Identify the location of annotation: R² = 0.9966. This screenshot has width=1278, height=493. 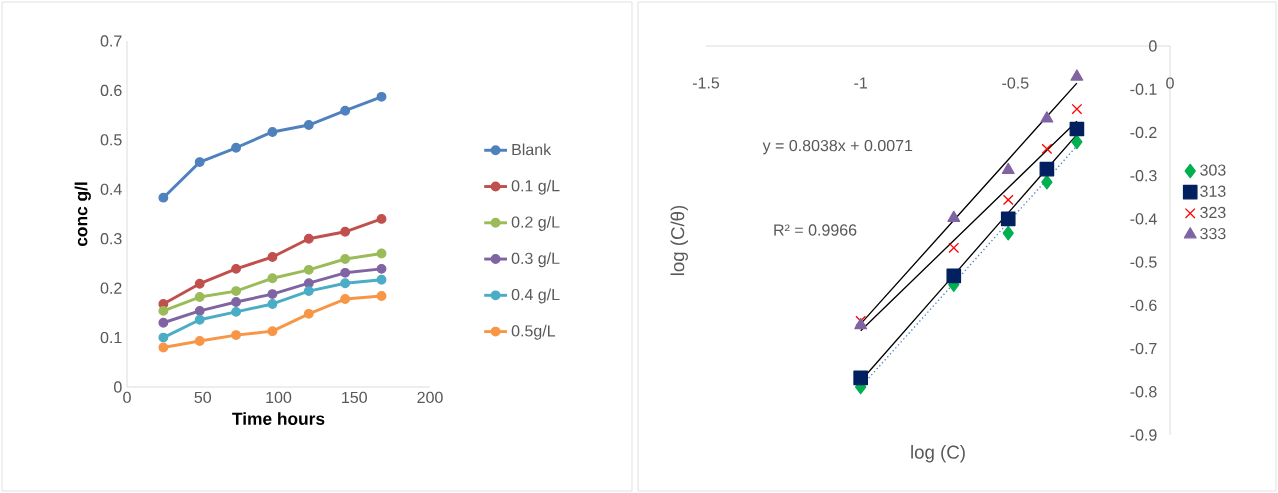
(815, 230).